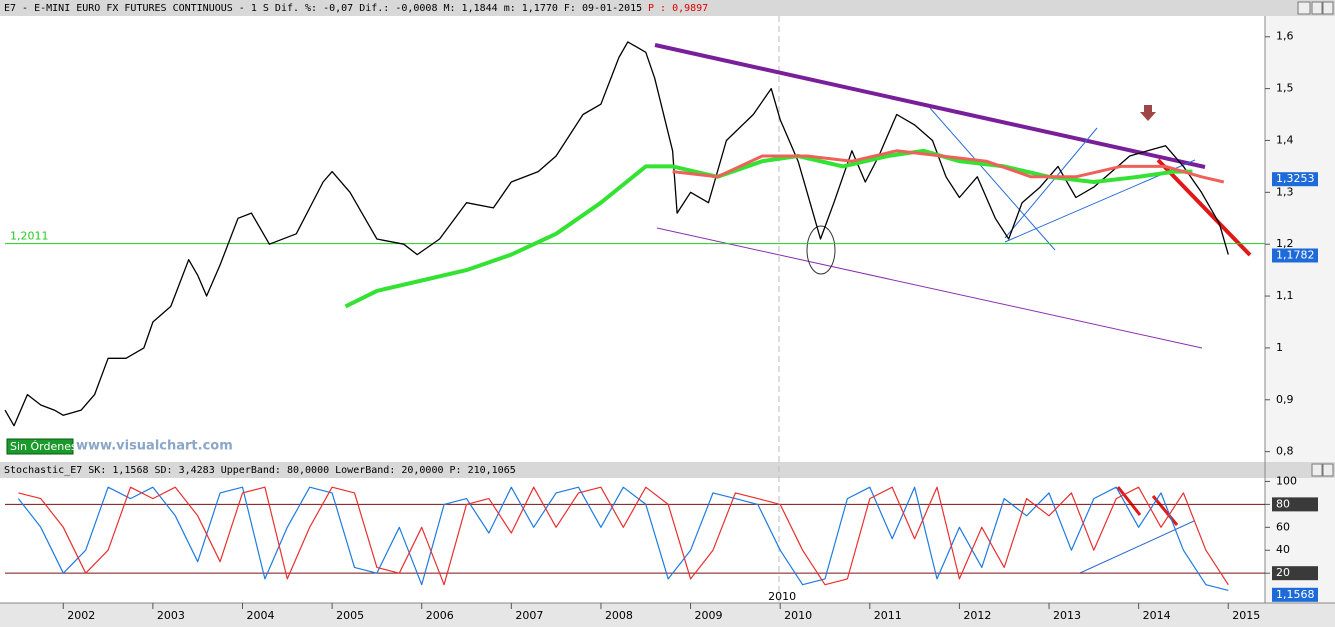 The height and width of the screenshot is (627, 1335). Describe the element at coordinates (1246, 615) in the screenshot. I see `x-tick-label: 2015` at that location.